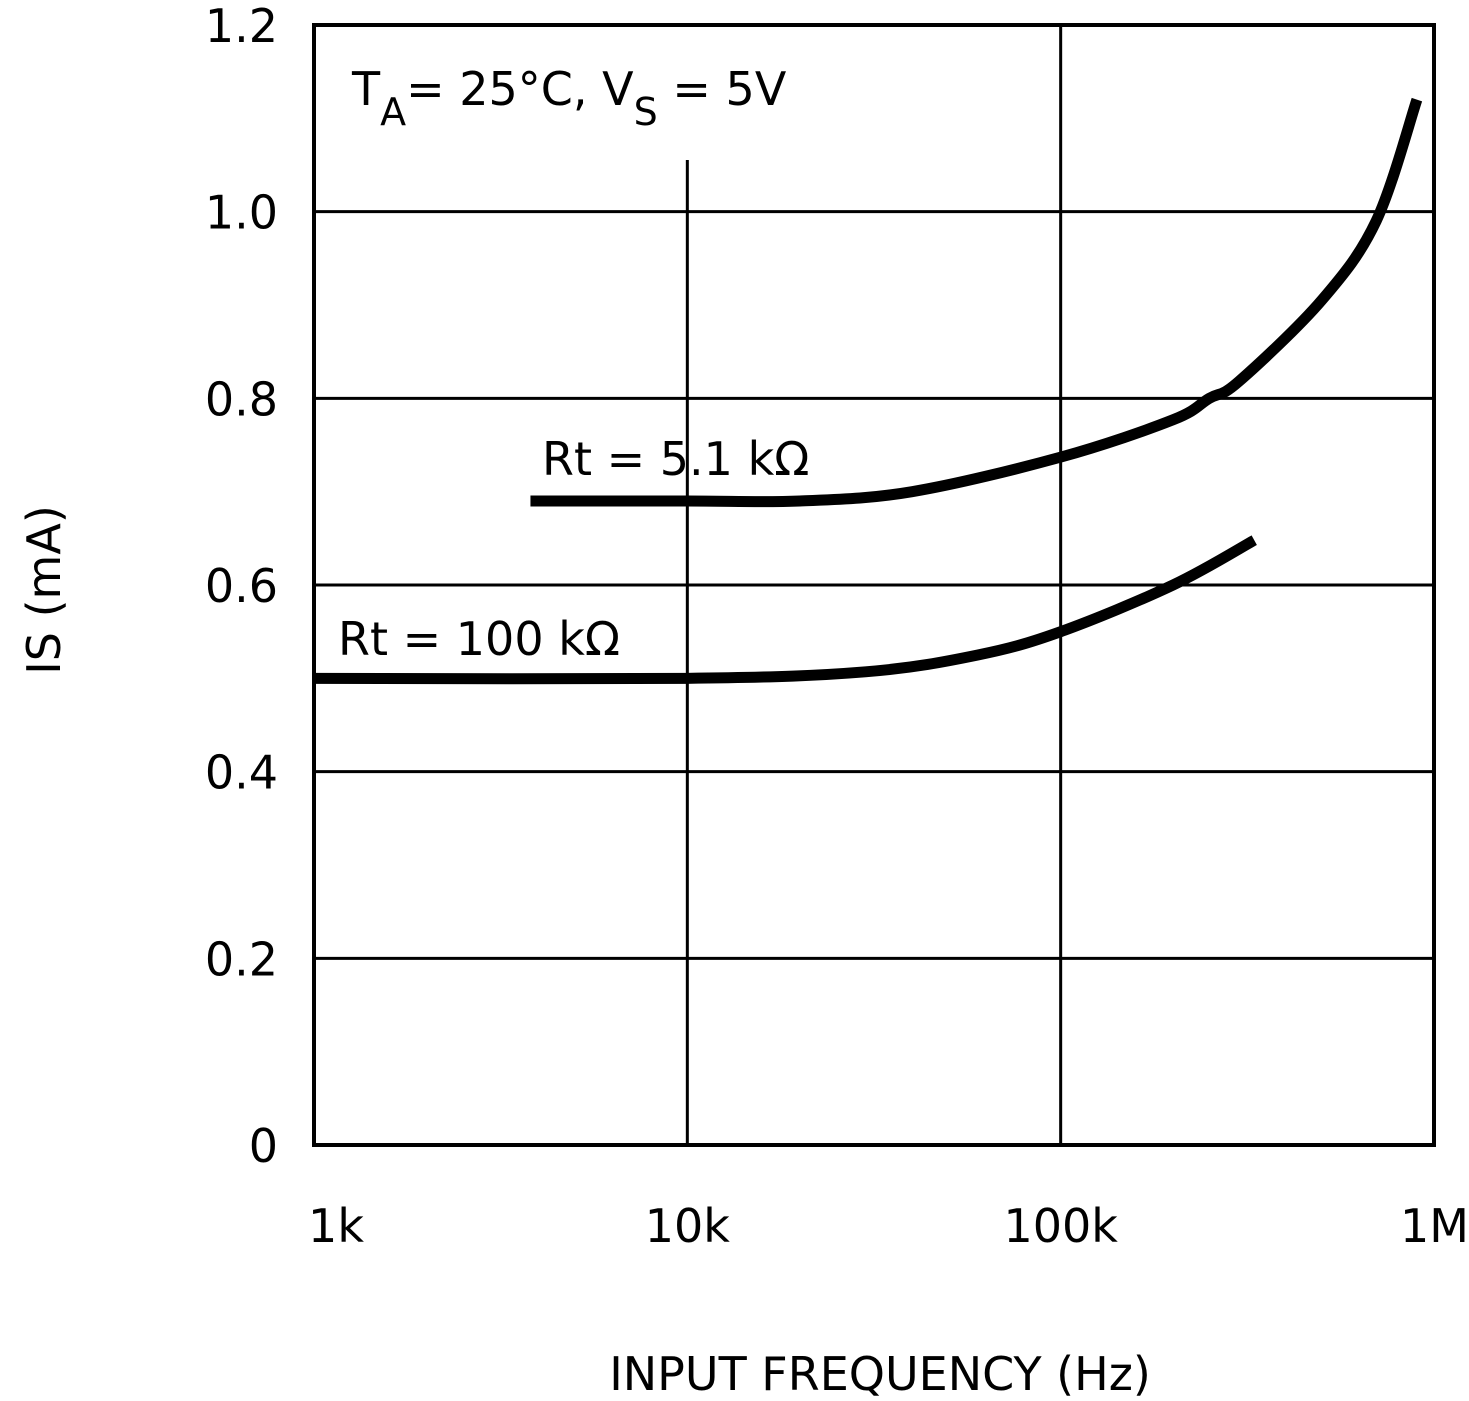 The image size is (1469, 1401). What do you see at coordinates (675, 459) in the screenshot?
I see `series-label-5k1: Rt = 5.1 kΩ` at bounding box center [675, 459].